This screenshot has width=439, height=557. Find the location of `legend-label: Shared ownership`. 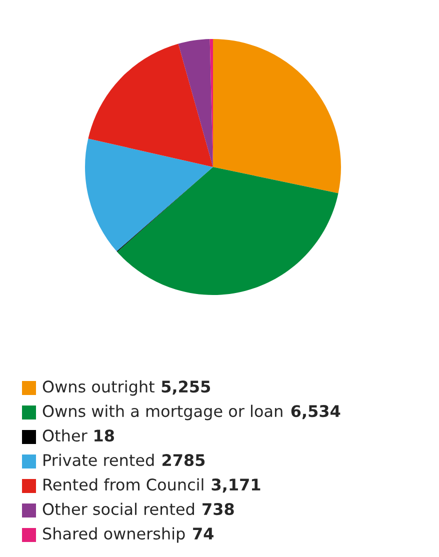

legend-label: Shared ownership is located at coordinates (114, 535).